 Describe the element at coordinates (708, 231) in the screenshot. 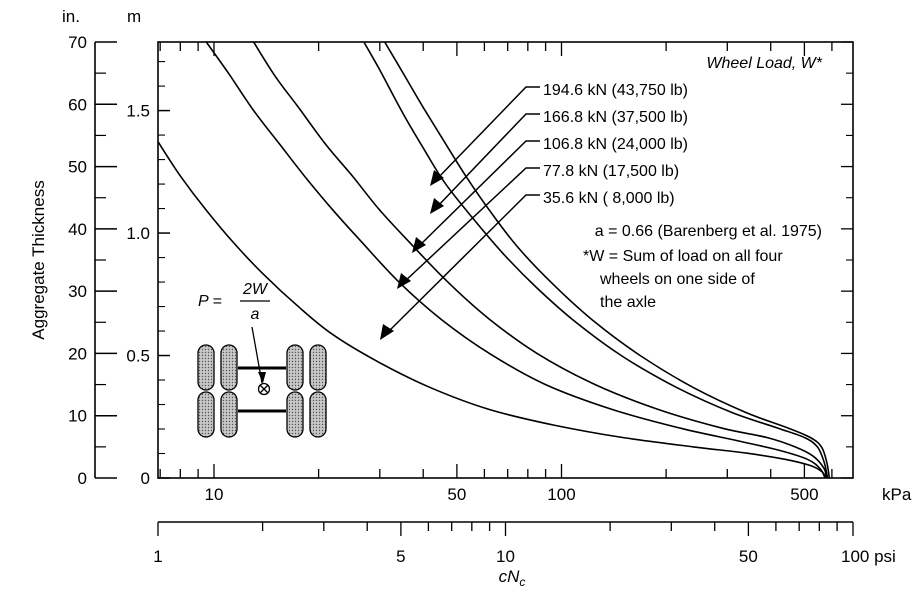

I see `legend-note-a: a = 0.66 (Barenberg et al. 1975)` at that location.